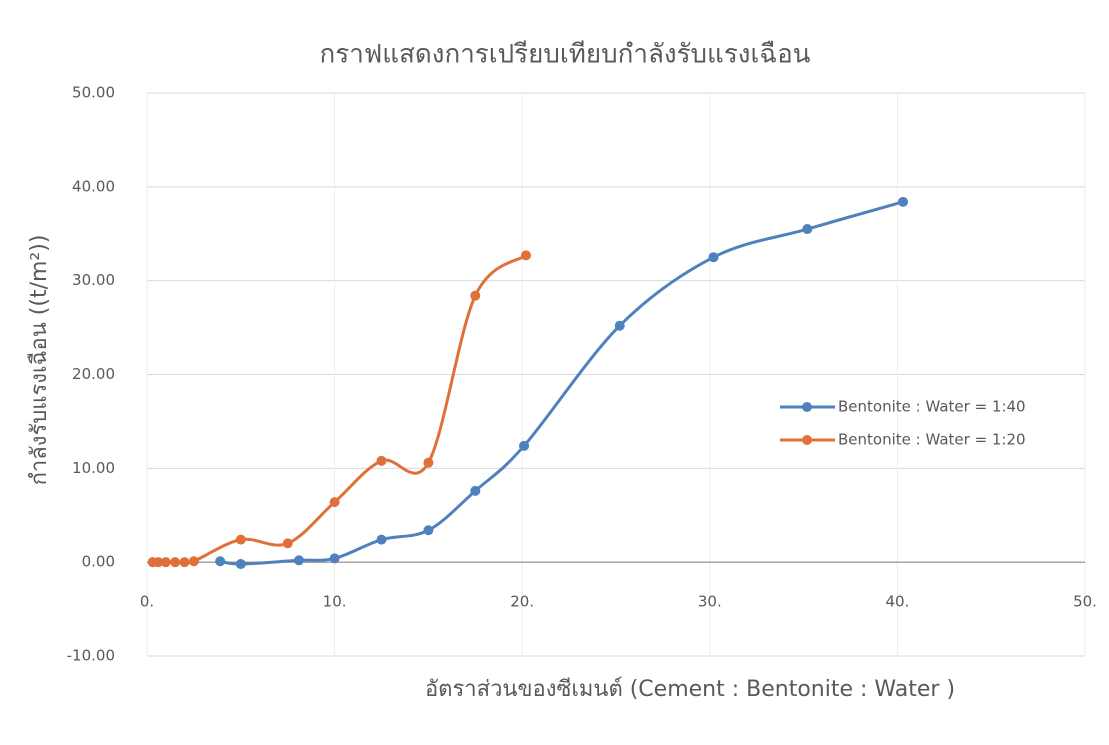 The image size is (1109, 745). I want to click on x-tick-label: 0., so click(147, 602).